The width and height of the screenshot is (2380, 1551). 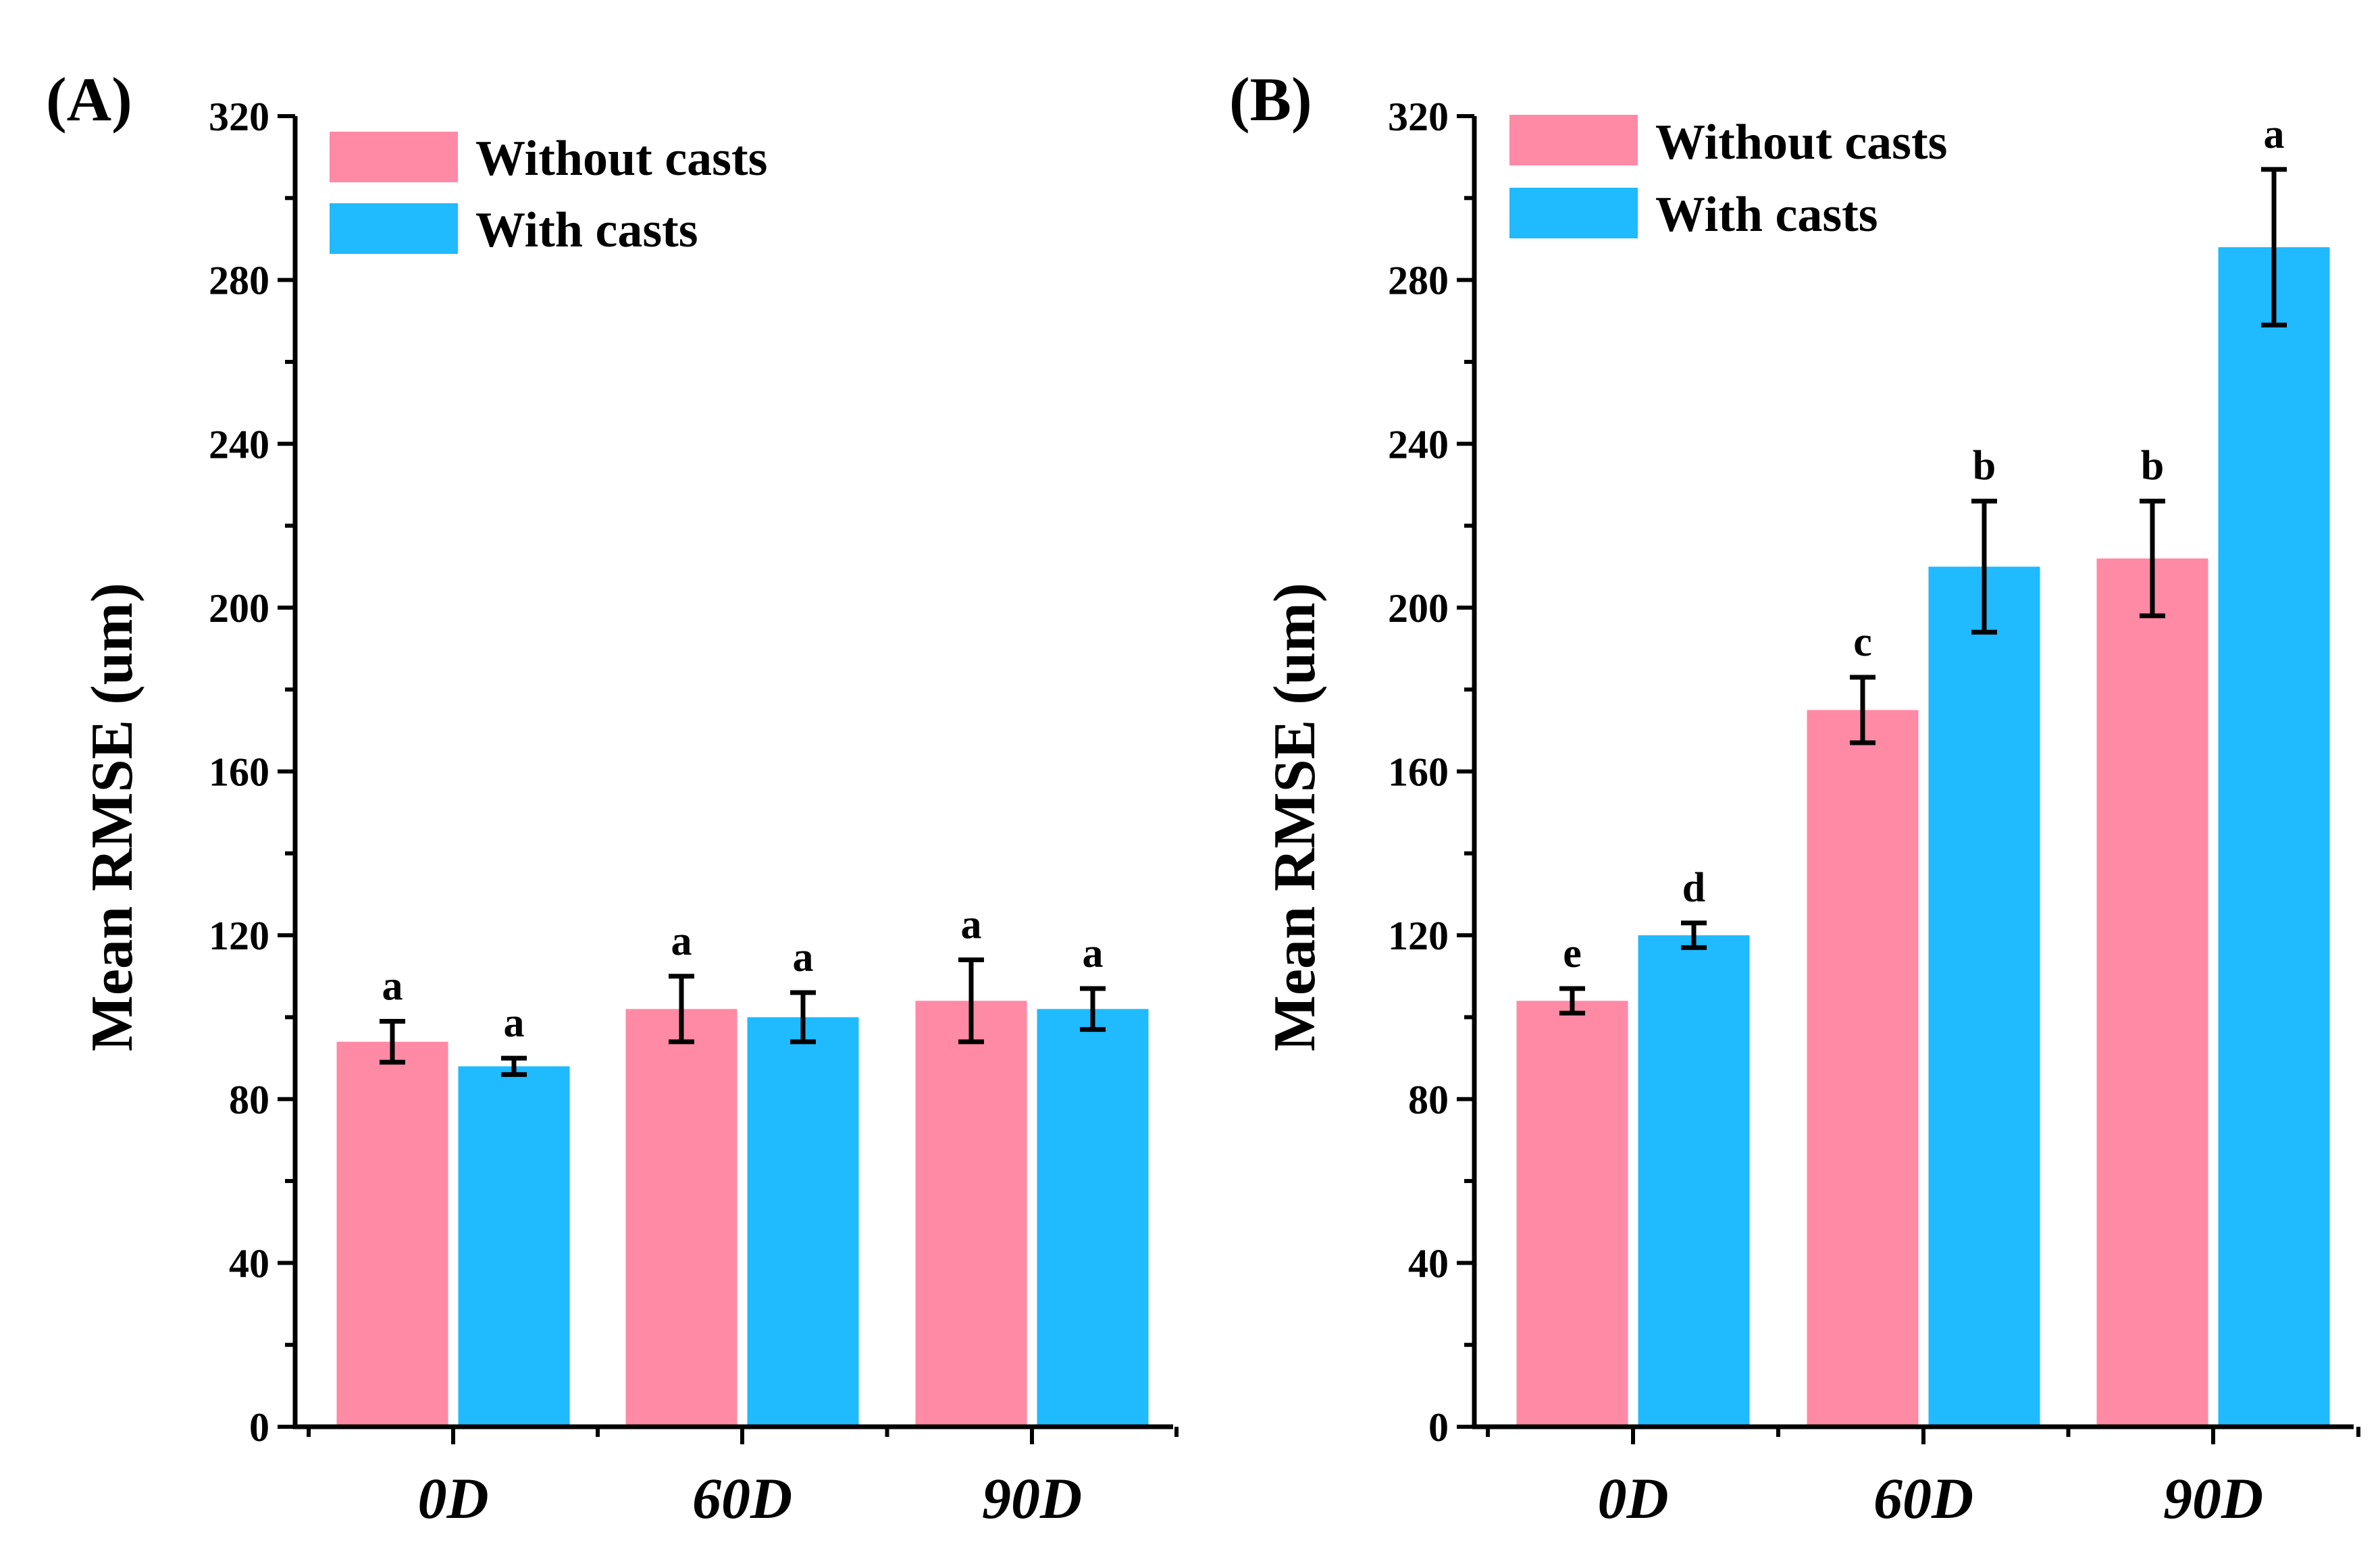 I want to click on error-bar-group, so click(x=743, y=1017).